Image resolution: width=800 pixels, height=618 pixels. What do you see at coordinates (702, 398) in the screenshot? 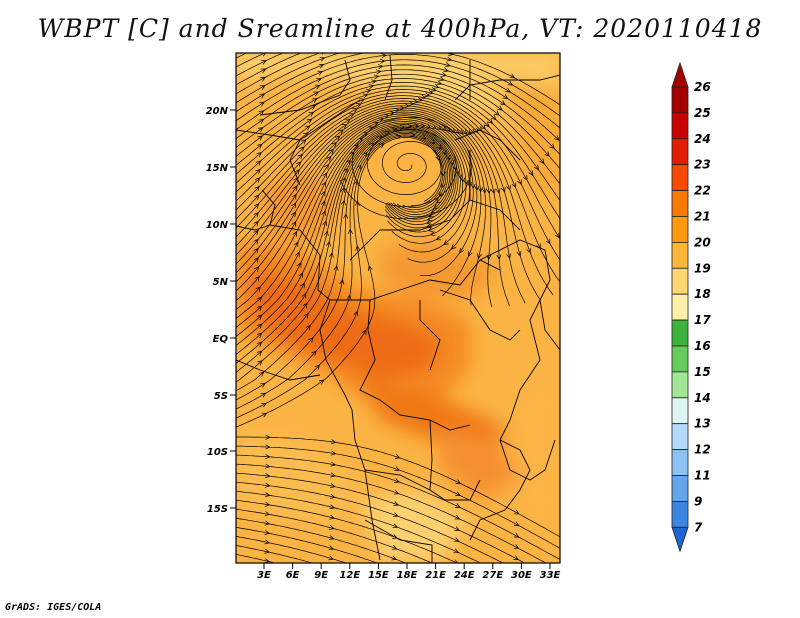
I see `colorbar-label: 14` at bounding box center [702, 398].